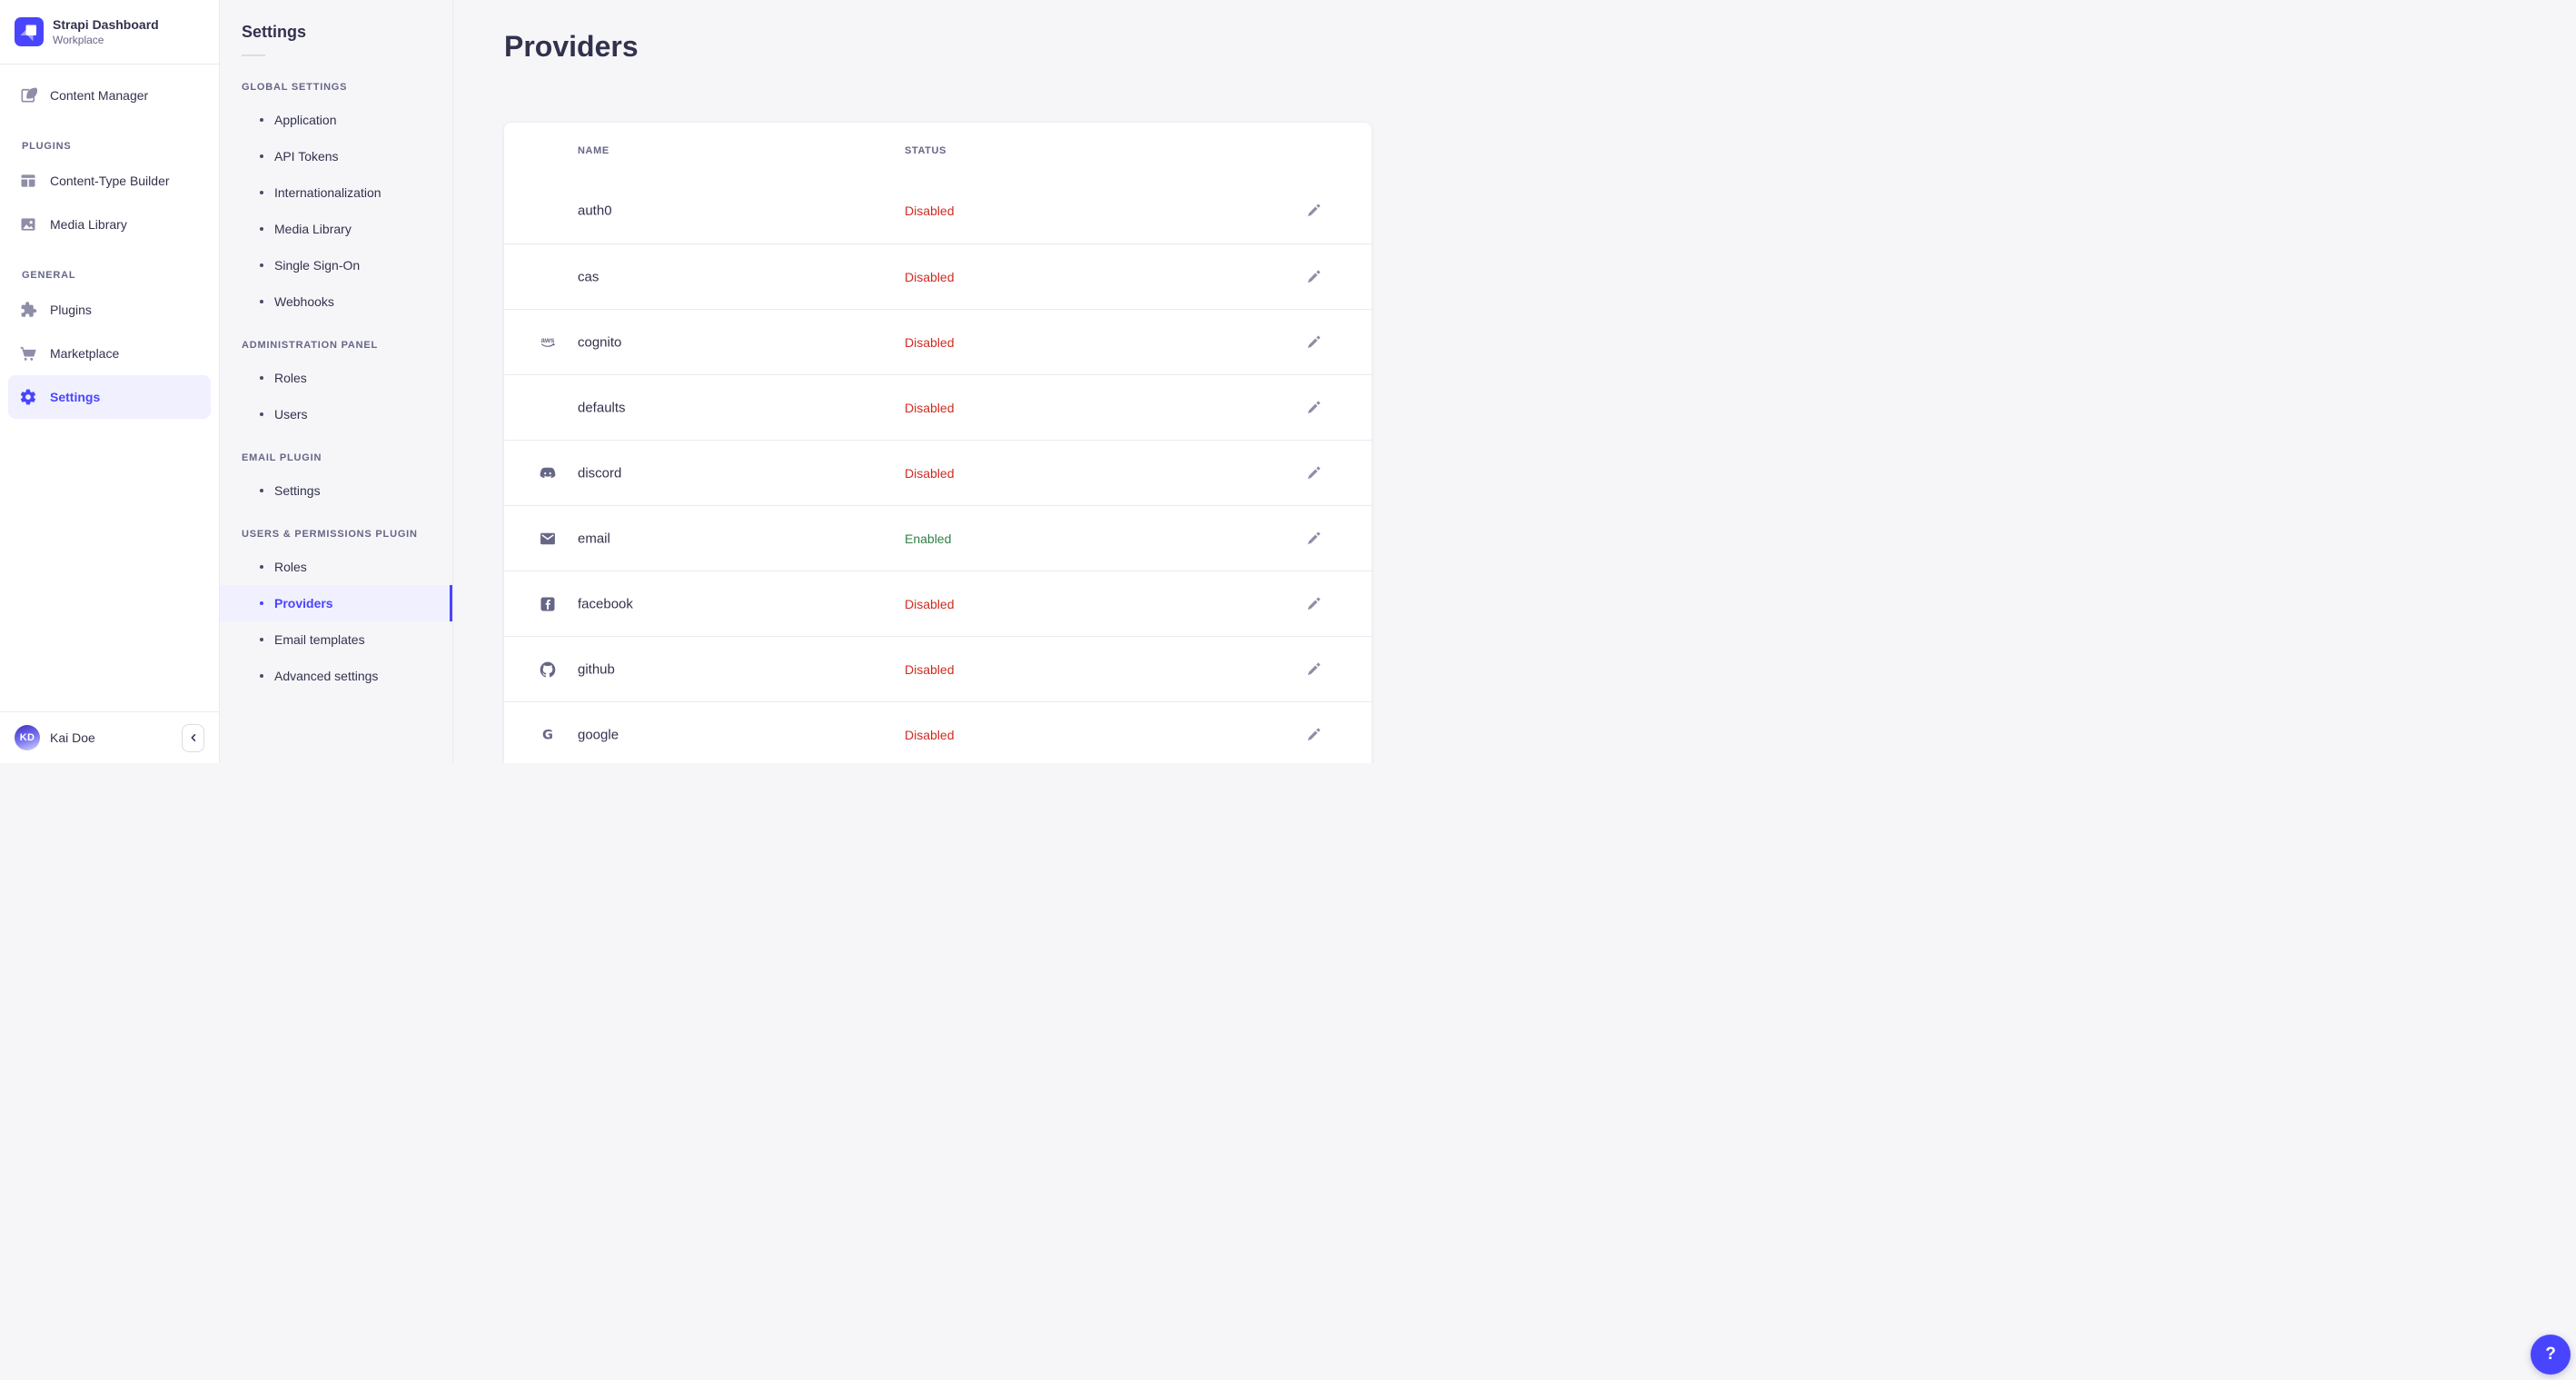 This screenshot has width=2576, height=1380. What do you see at coordinates (306, 156) in the screenshot?
I see `subnav-item-label: API Tokens` at bounding box center [306, 156].